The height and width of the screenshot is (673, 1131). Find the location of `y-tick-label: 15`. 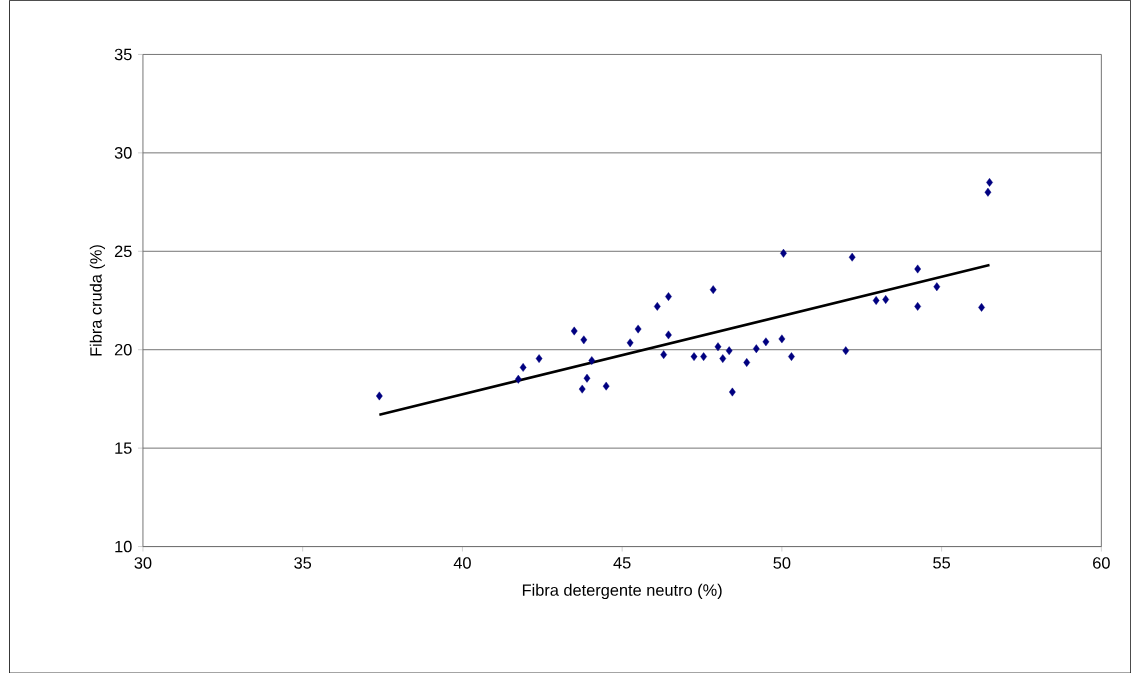

y-tick-label: 15 is located at coordinates (123, 448).